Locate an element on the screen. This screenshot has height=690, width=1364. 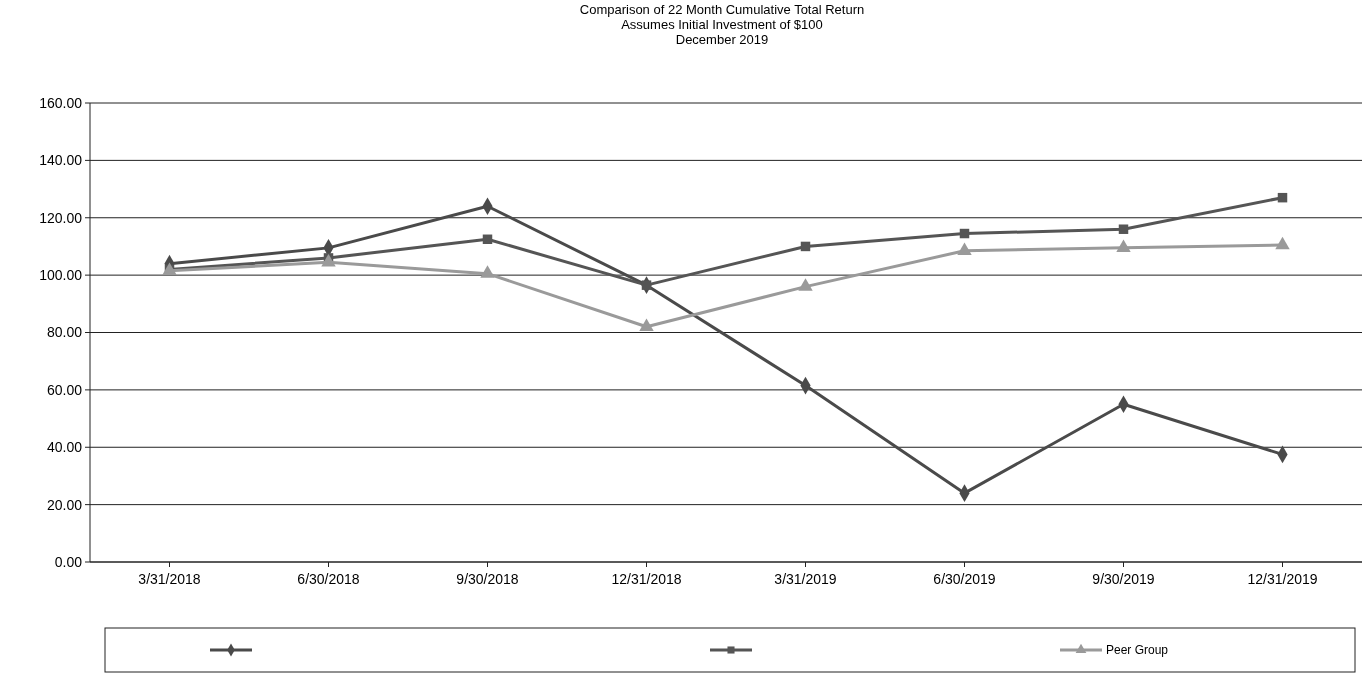
x-tick-label: 3/31/2018 is located at coordinates (169, 579).